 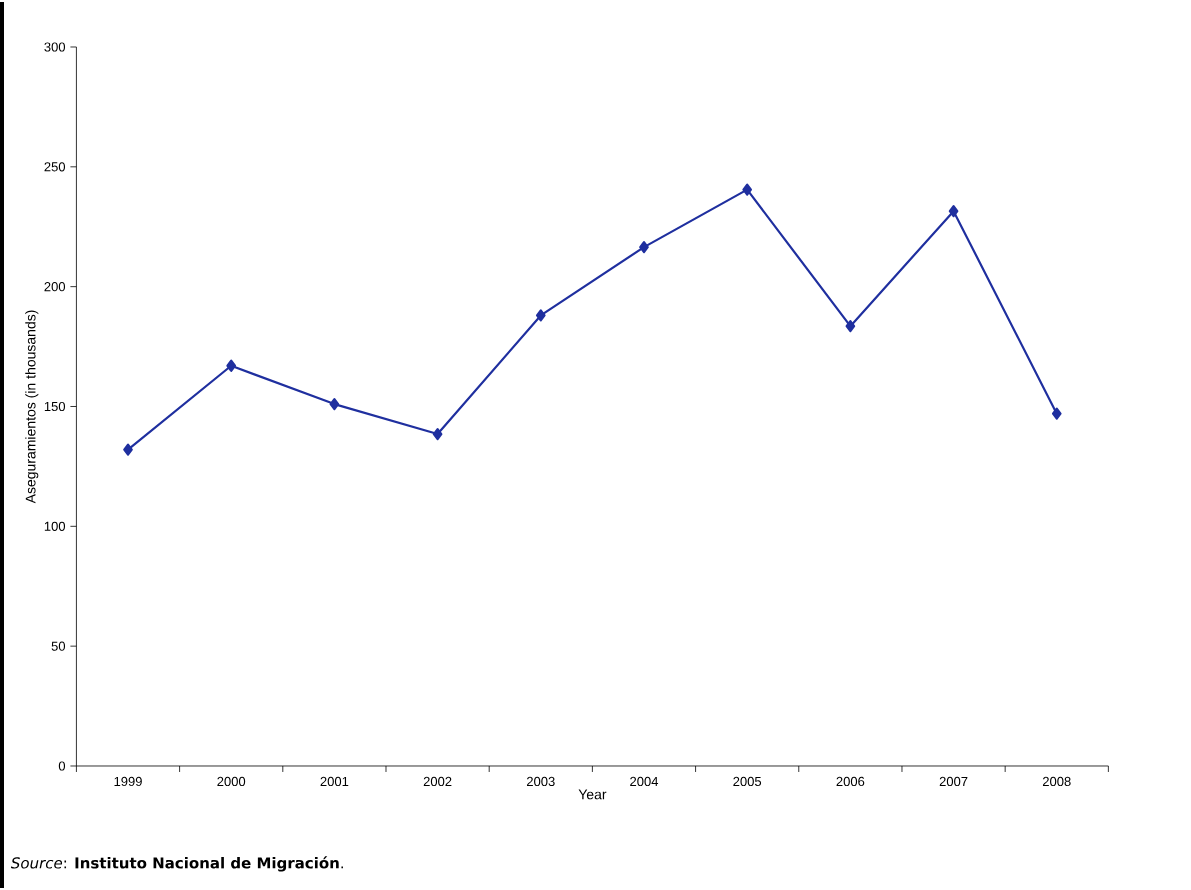 What do you see at coordinates (58, 646) in the screenshot?
I see `y-tick-label: 50` at bounding box center [58, 646].